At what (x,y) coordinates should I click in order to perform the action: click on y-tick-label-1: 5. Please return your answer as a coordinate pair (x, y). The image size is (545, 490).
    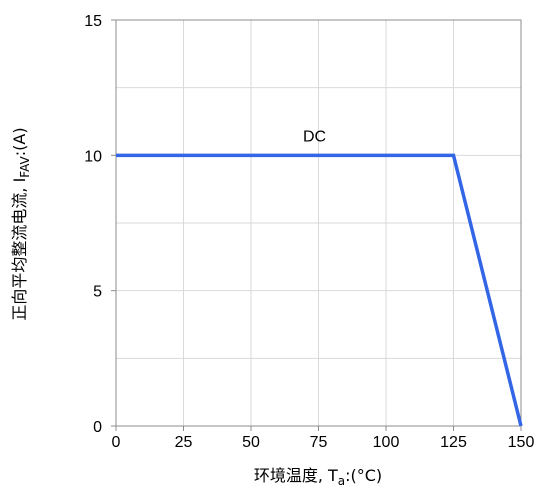
    Looking at the image, I should click on (97, 292).